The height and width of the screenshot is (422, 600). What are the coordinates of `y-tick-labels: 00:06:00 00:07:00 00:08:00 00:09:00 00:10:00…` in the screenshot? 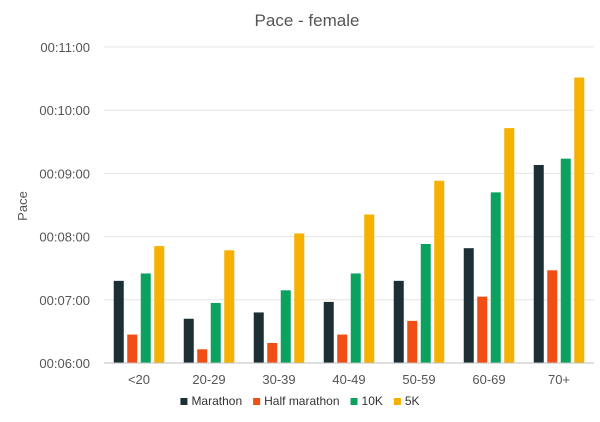 It's located at (64, 205).